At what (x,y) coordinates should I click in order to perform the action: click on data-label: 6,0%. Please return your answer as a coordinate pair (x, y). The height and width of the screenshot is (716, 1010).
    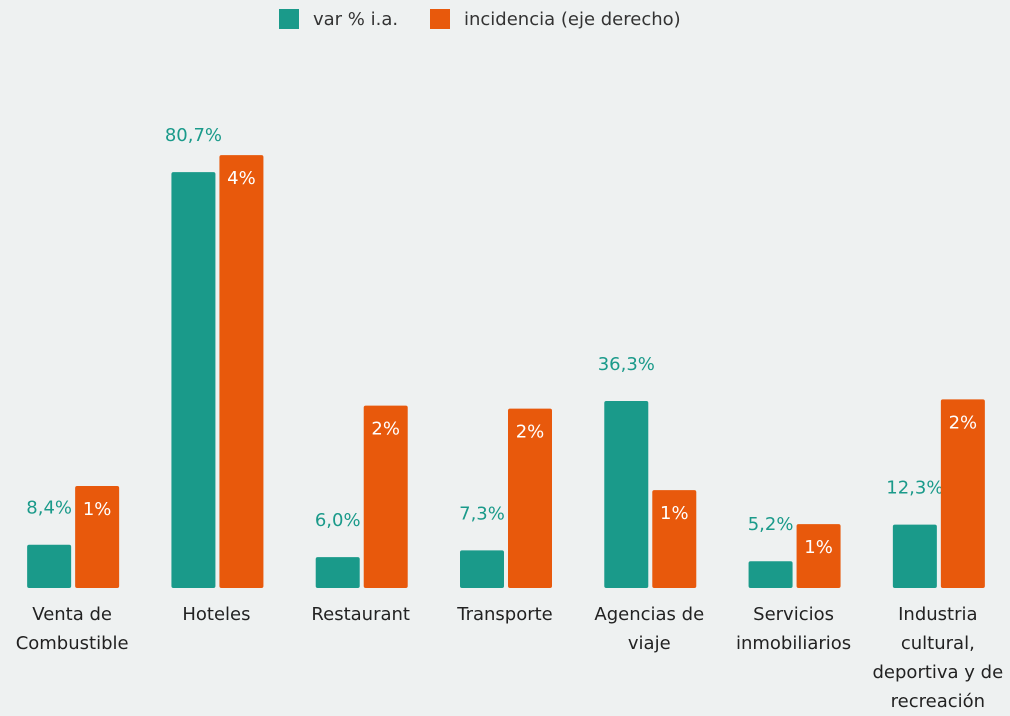
    Looking at the image, I should click on (338, 520).